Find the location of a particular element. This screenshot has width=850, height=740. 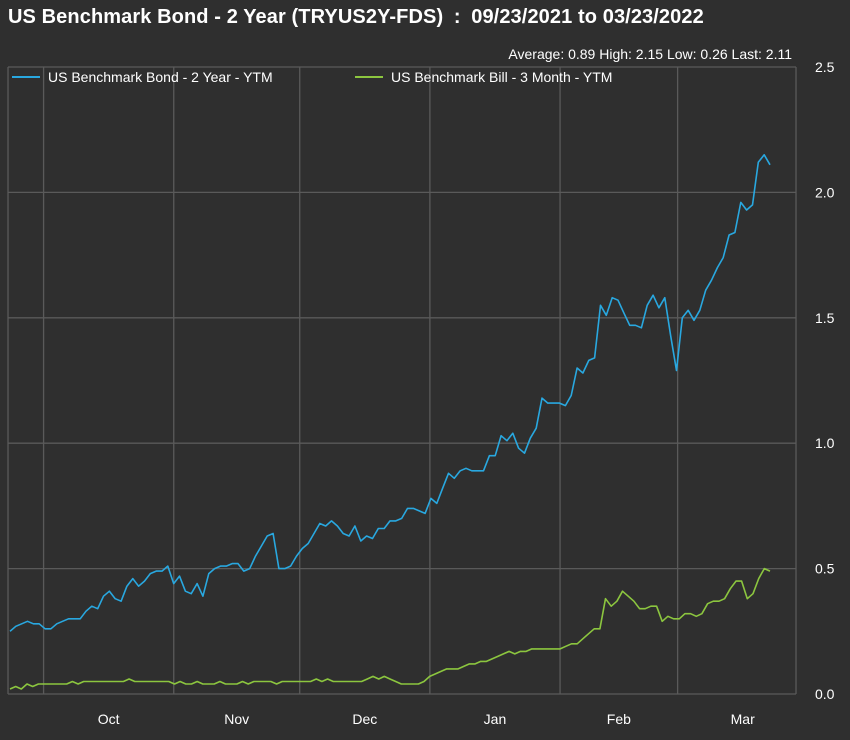

y-tick-label: 2.0 is located at coordinates (825, 192).